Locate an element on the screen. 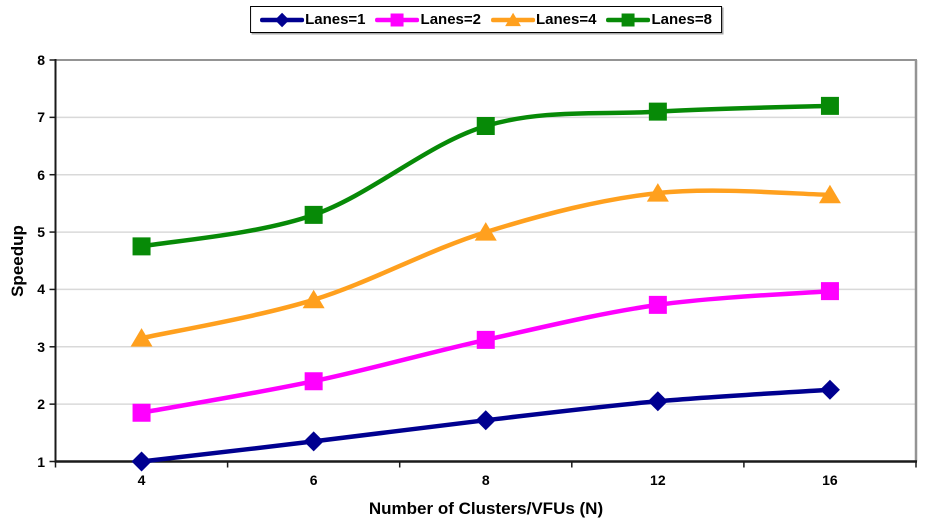  y-tick-label-3: 3 is located at coordinates (41, 346).